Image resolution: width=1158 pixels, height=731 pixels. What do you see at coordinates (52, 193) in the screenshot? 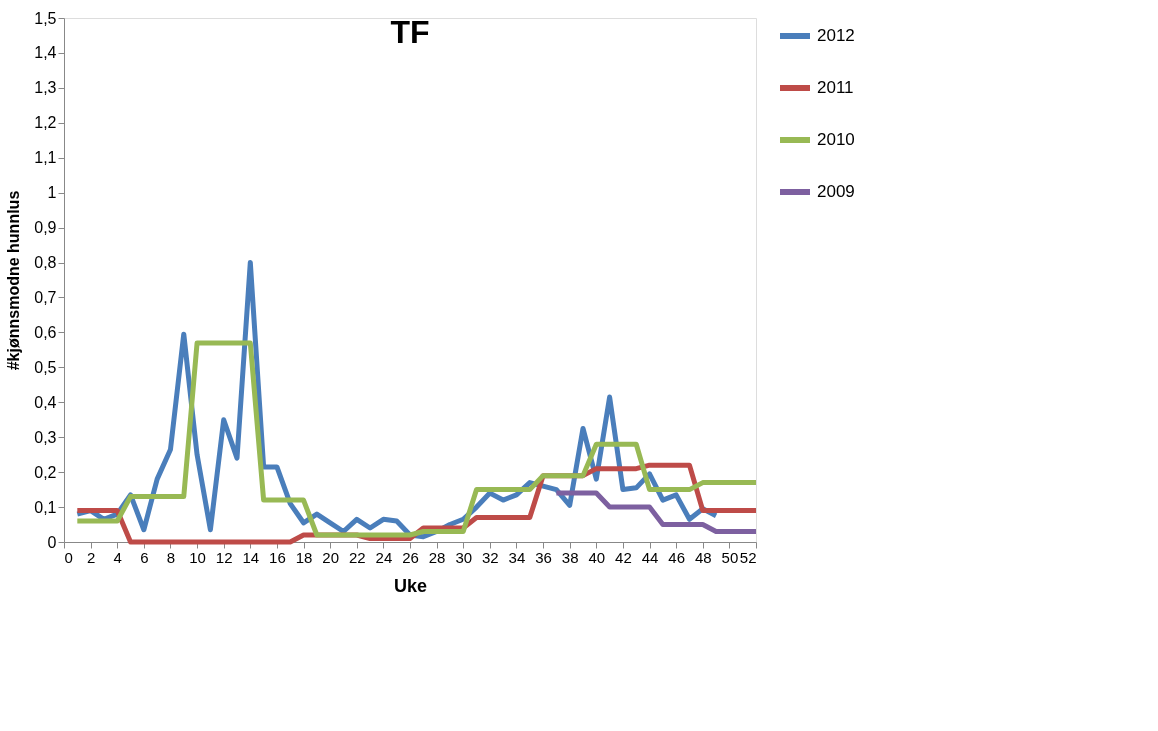
I see `y-tick-label: 1` at bounding box center [52, 193].